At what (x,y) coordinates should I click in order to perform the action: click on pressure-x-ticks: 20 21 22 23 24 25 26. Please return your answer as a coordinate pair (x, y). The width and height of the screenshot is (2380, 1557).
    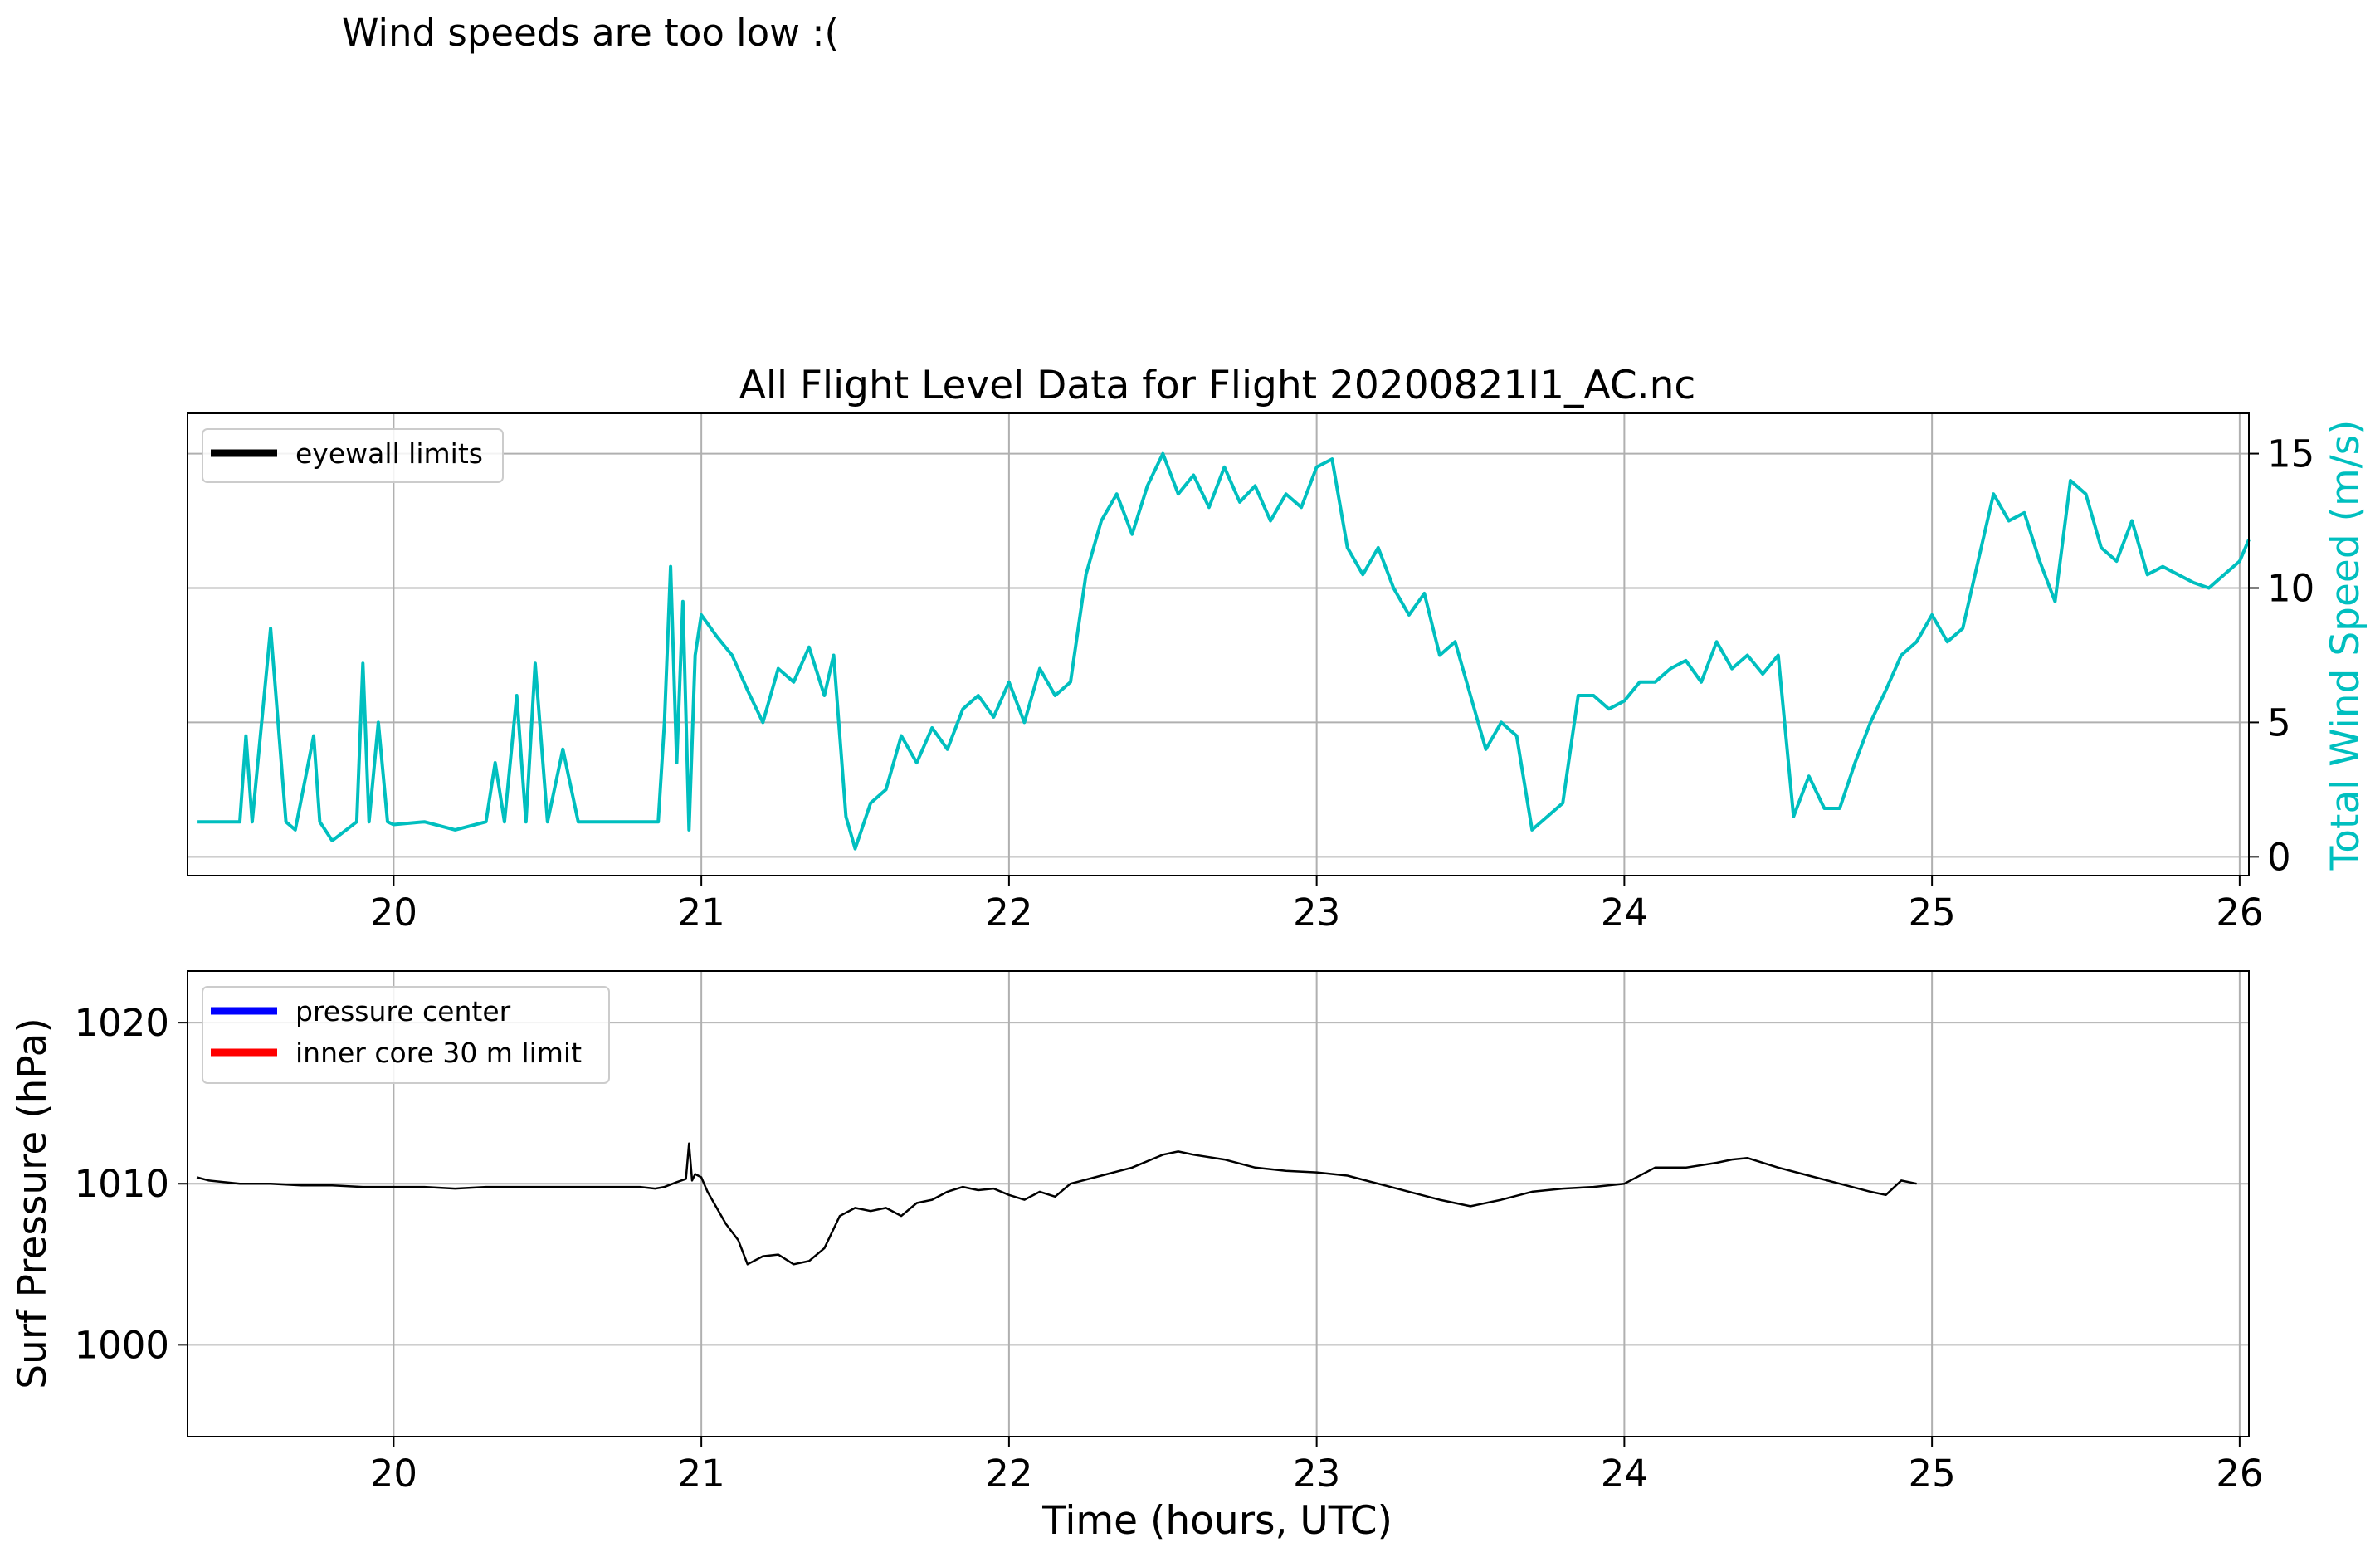
    Looking at the image, I should click on (1317, 1466).